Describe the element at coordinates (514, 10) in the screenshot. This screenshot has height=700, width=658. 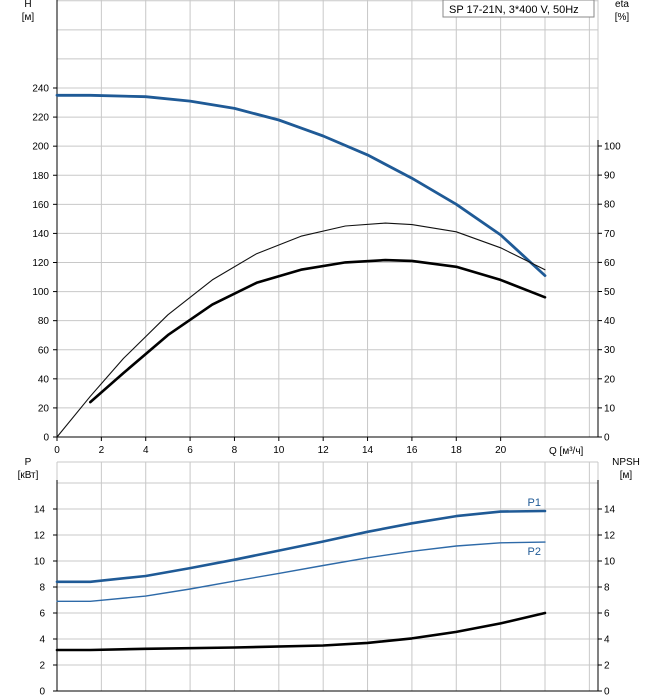
I see `chart-title: SP 17-21N, 3*400 V, 50Hz` at that location.